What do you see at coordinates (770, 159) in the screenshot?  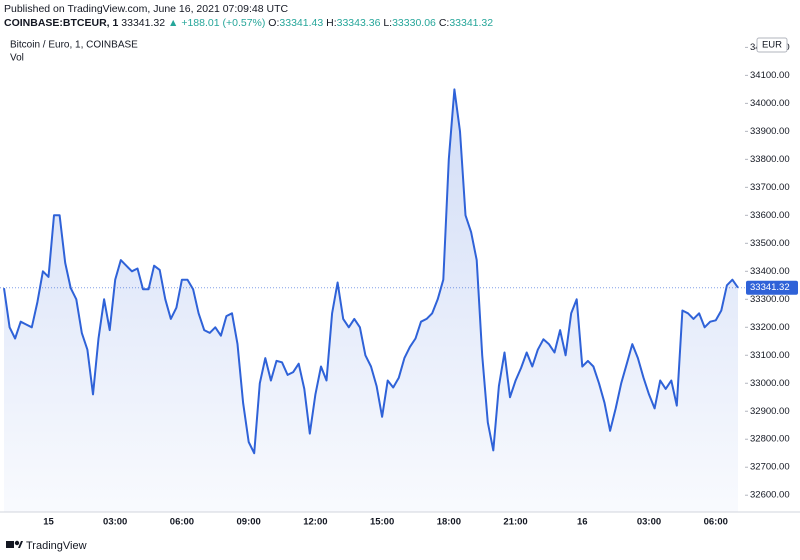 I see `y-tick-label: 33800.00` at bounding box center [770, 159].